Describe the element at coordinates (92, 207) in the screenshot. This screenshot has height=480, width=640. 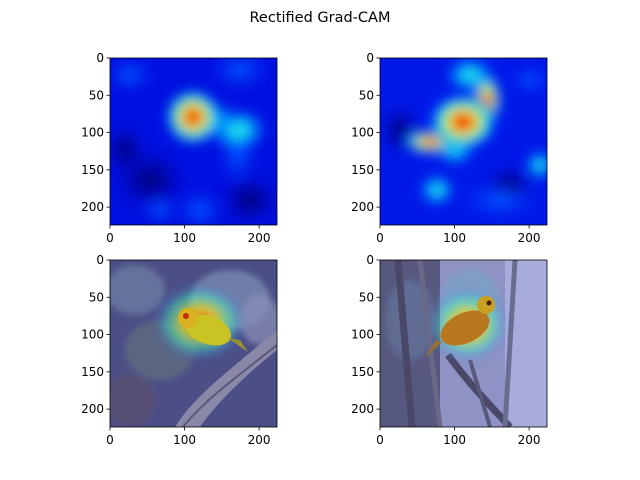
I see `y-tick-label-1-4: 200` at that location.